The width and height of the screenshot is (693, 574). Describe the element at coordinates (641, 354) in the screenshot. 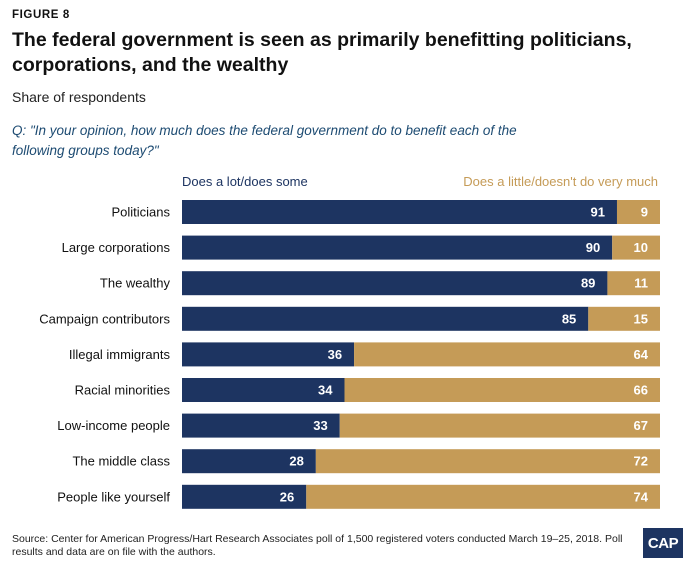

I see `value-label-does-a-little-illegal-immigrants: 64` at that location.